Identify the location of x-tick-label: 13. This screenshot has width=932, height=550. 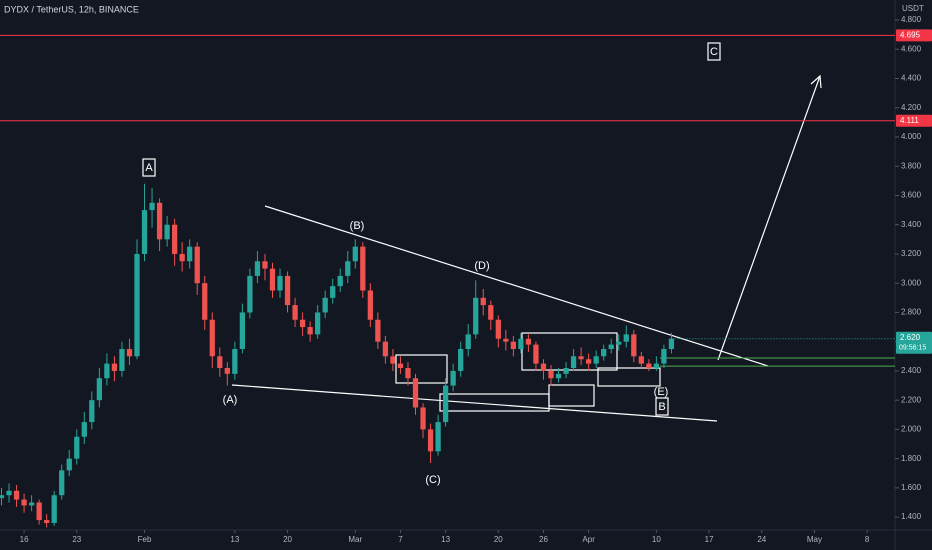
(445, 539).